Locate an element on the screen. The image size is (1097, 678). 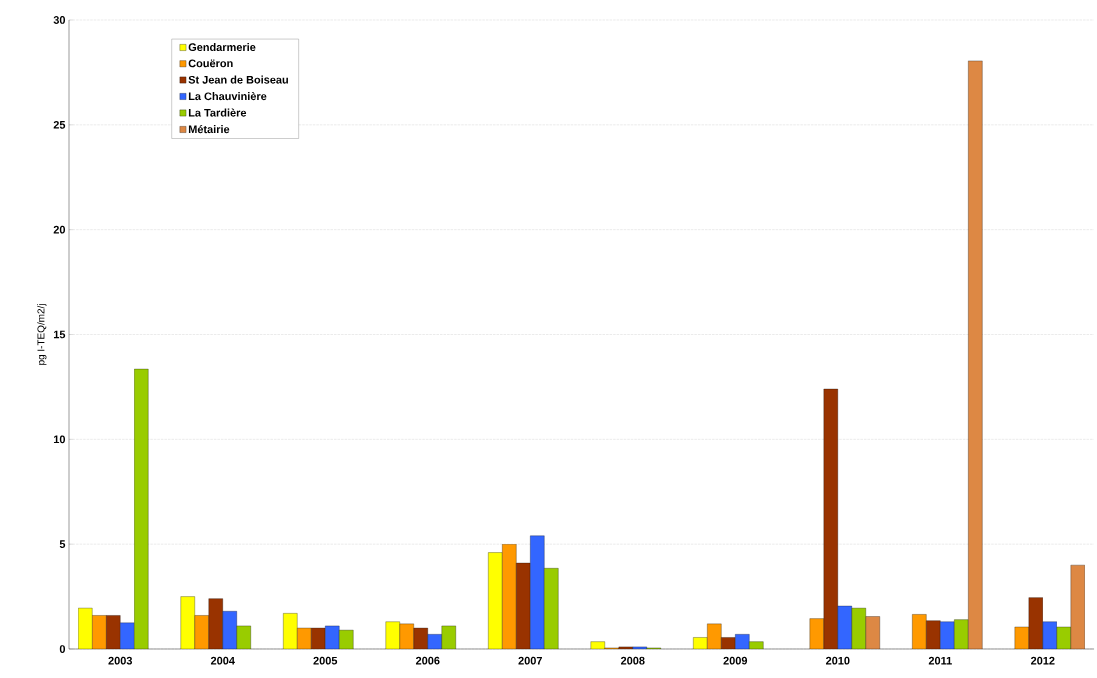
y-tick-label: 15 is located at coordinates (59, 334).